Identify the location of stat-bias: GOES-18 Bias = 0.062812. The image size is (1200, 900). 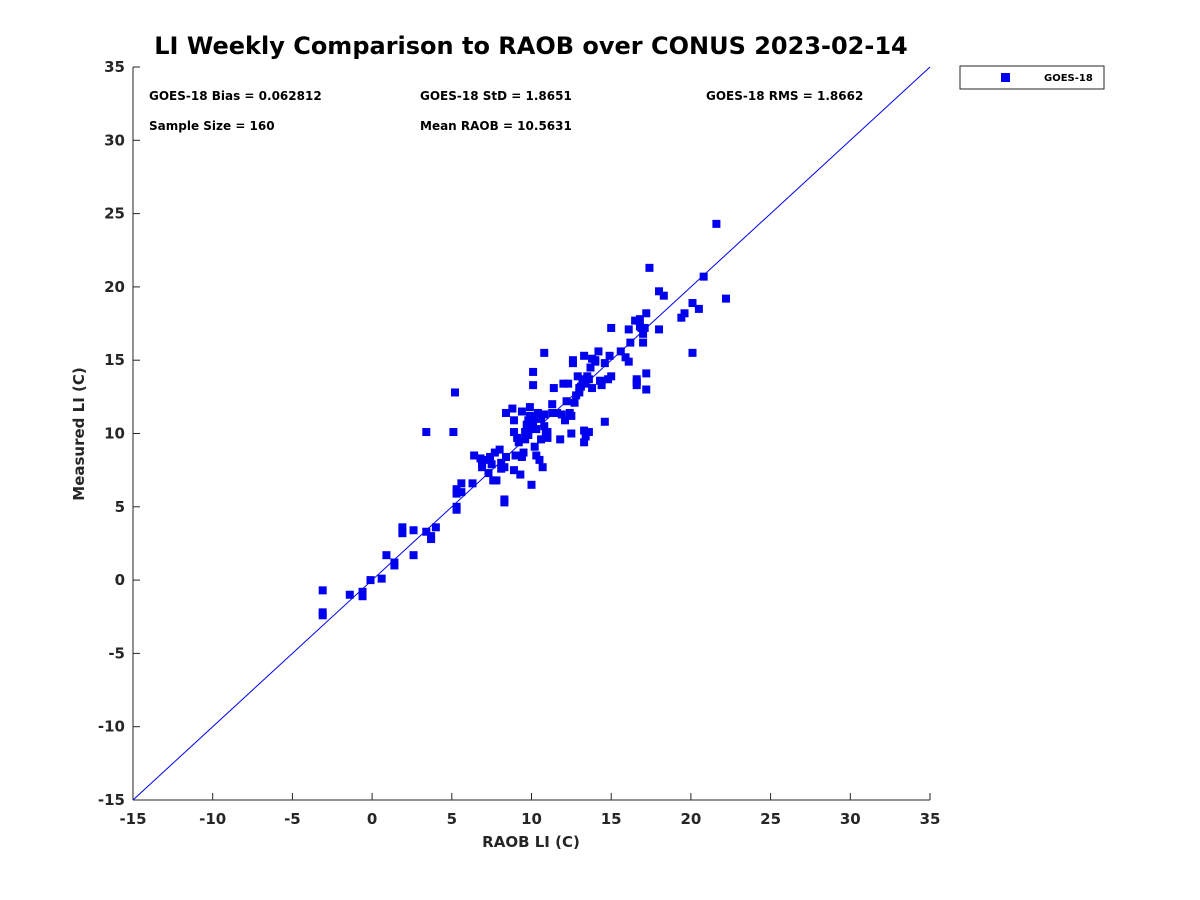
(235, 96).